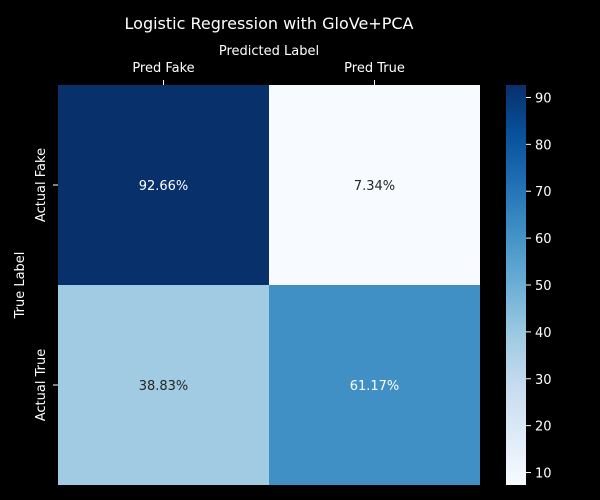  I want to click on colorbar-tick-label: 60, so click(543, 239).